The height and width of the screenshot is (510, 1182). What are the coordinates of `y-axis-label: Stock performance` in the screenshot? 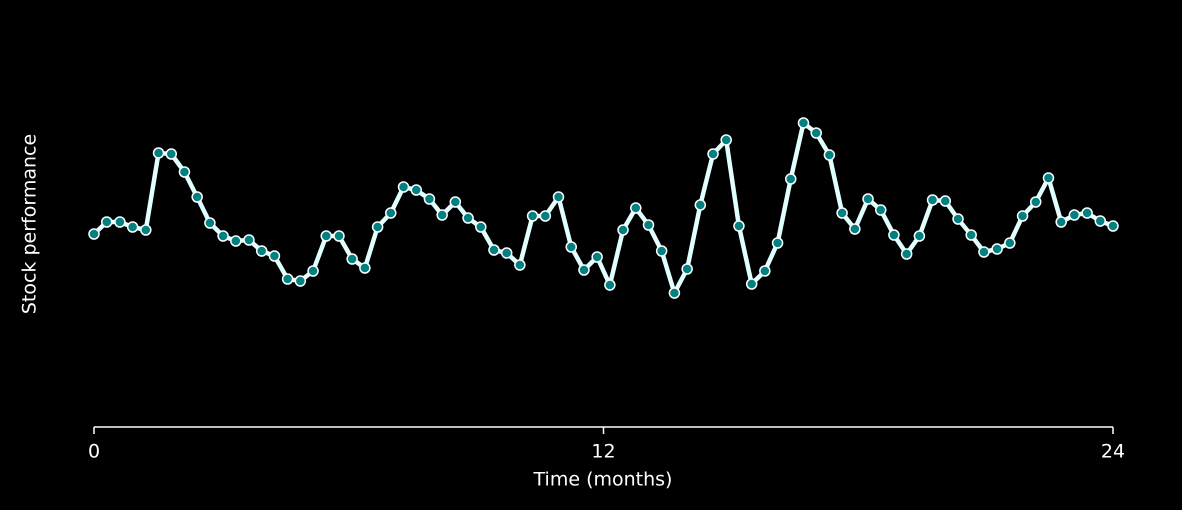 It's located at (30, 224).